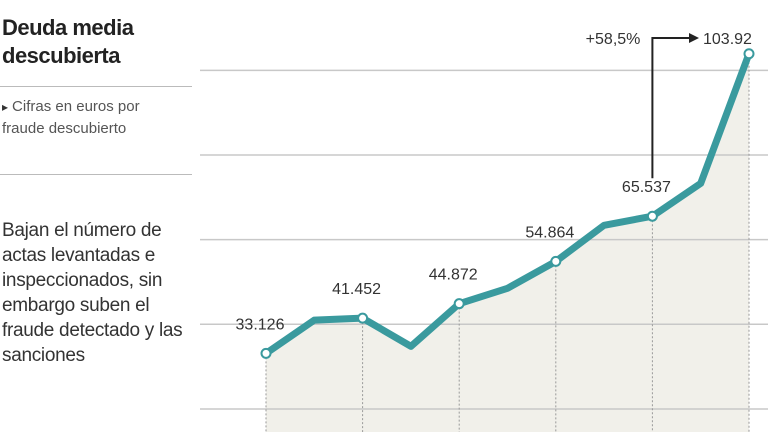 Image resolution: width=768 pixels, height=432 pixels. What do you see at coordinates (87, 117) in the screenshot?
I see `subtitle: Cifras en euros por fraude descubierto` at bounding box center [87, 117].